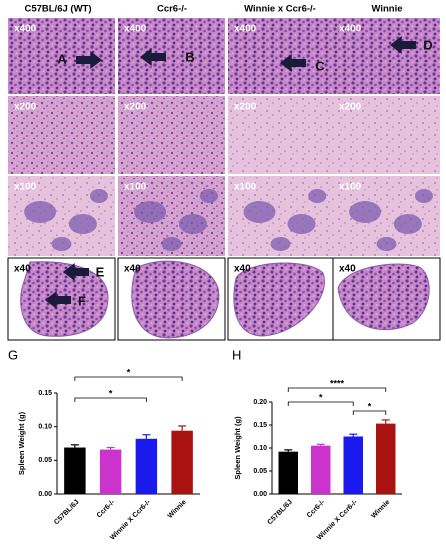 This screenshot has width=446, height=550. What do you see at coordinates (320, 65) in the screenshot?
I see `arrow-label: C` at bounding box center [320, 65].